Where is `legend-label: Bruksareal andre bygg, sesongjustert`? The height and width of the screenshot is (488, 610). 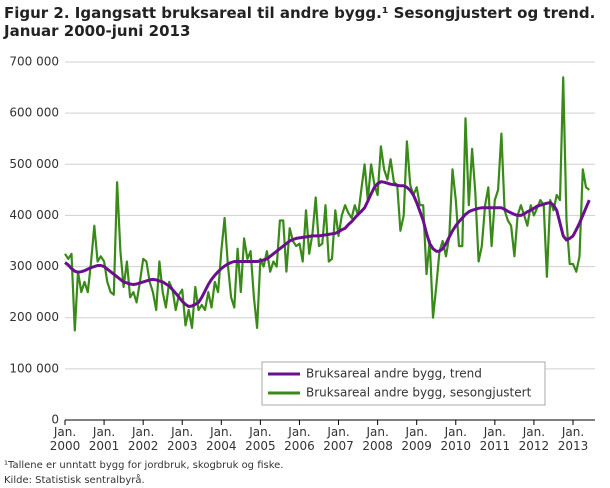 legend-label: Bruksareal andre bygg, sesongjustert is located at coordinates (419, 393).